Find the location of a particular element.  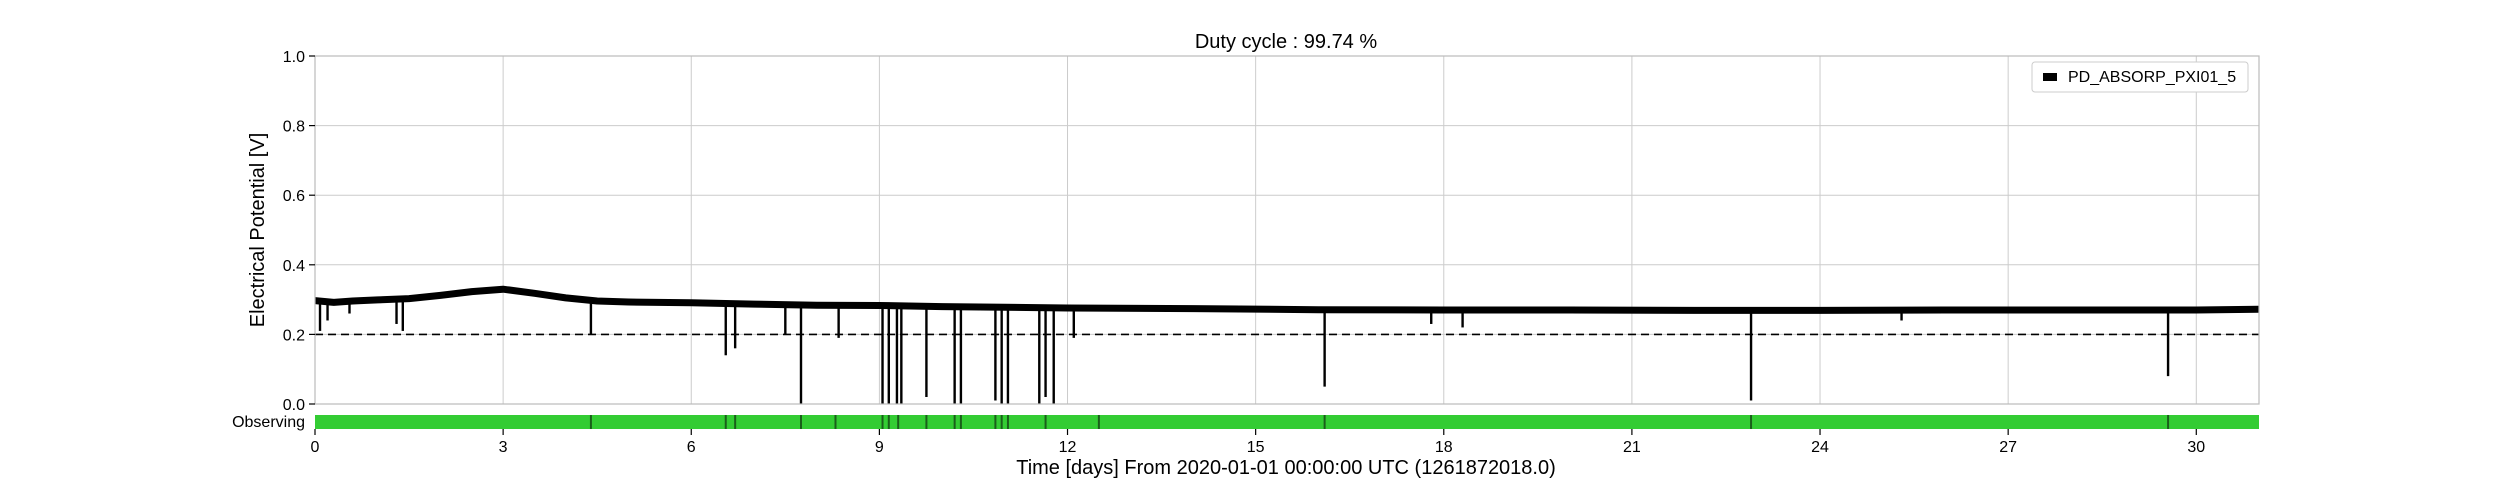

observing-track is located at coordinates (1287, 422).